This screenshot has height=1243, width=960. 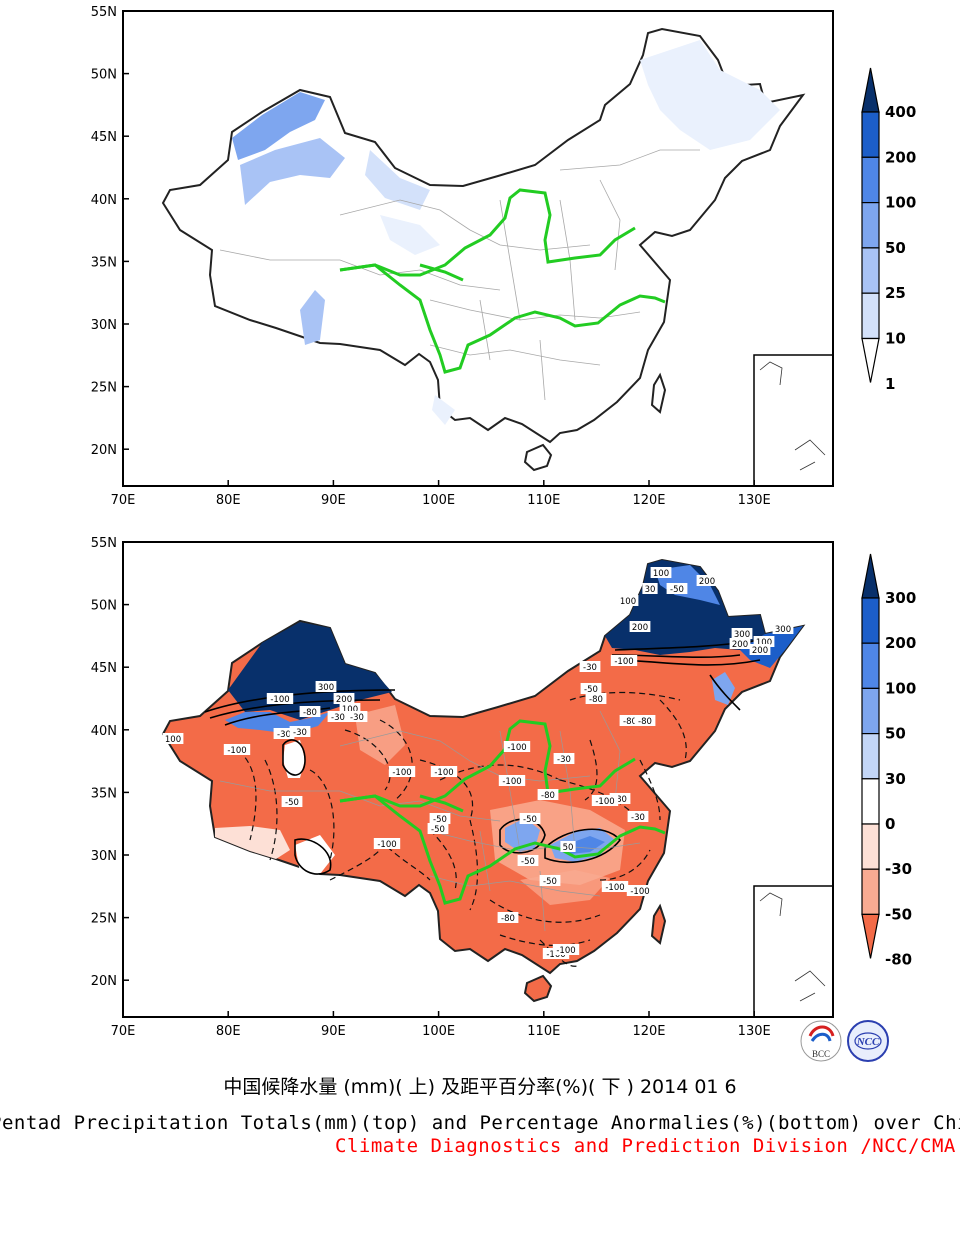 What do you see at coordinates (252, 842) in the screenshot?
I see `anomaly-neutral-tibet` at bounding box center [252, 842].